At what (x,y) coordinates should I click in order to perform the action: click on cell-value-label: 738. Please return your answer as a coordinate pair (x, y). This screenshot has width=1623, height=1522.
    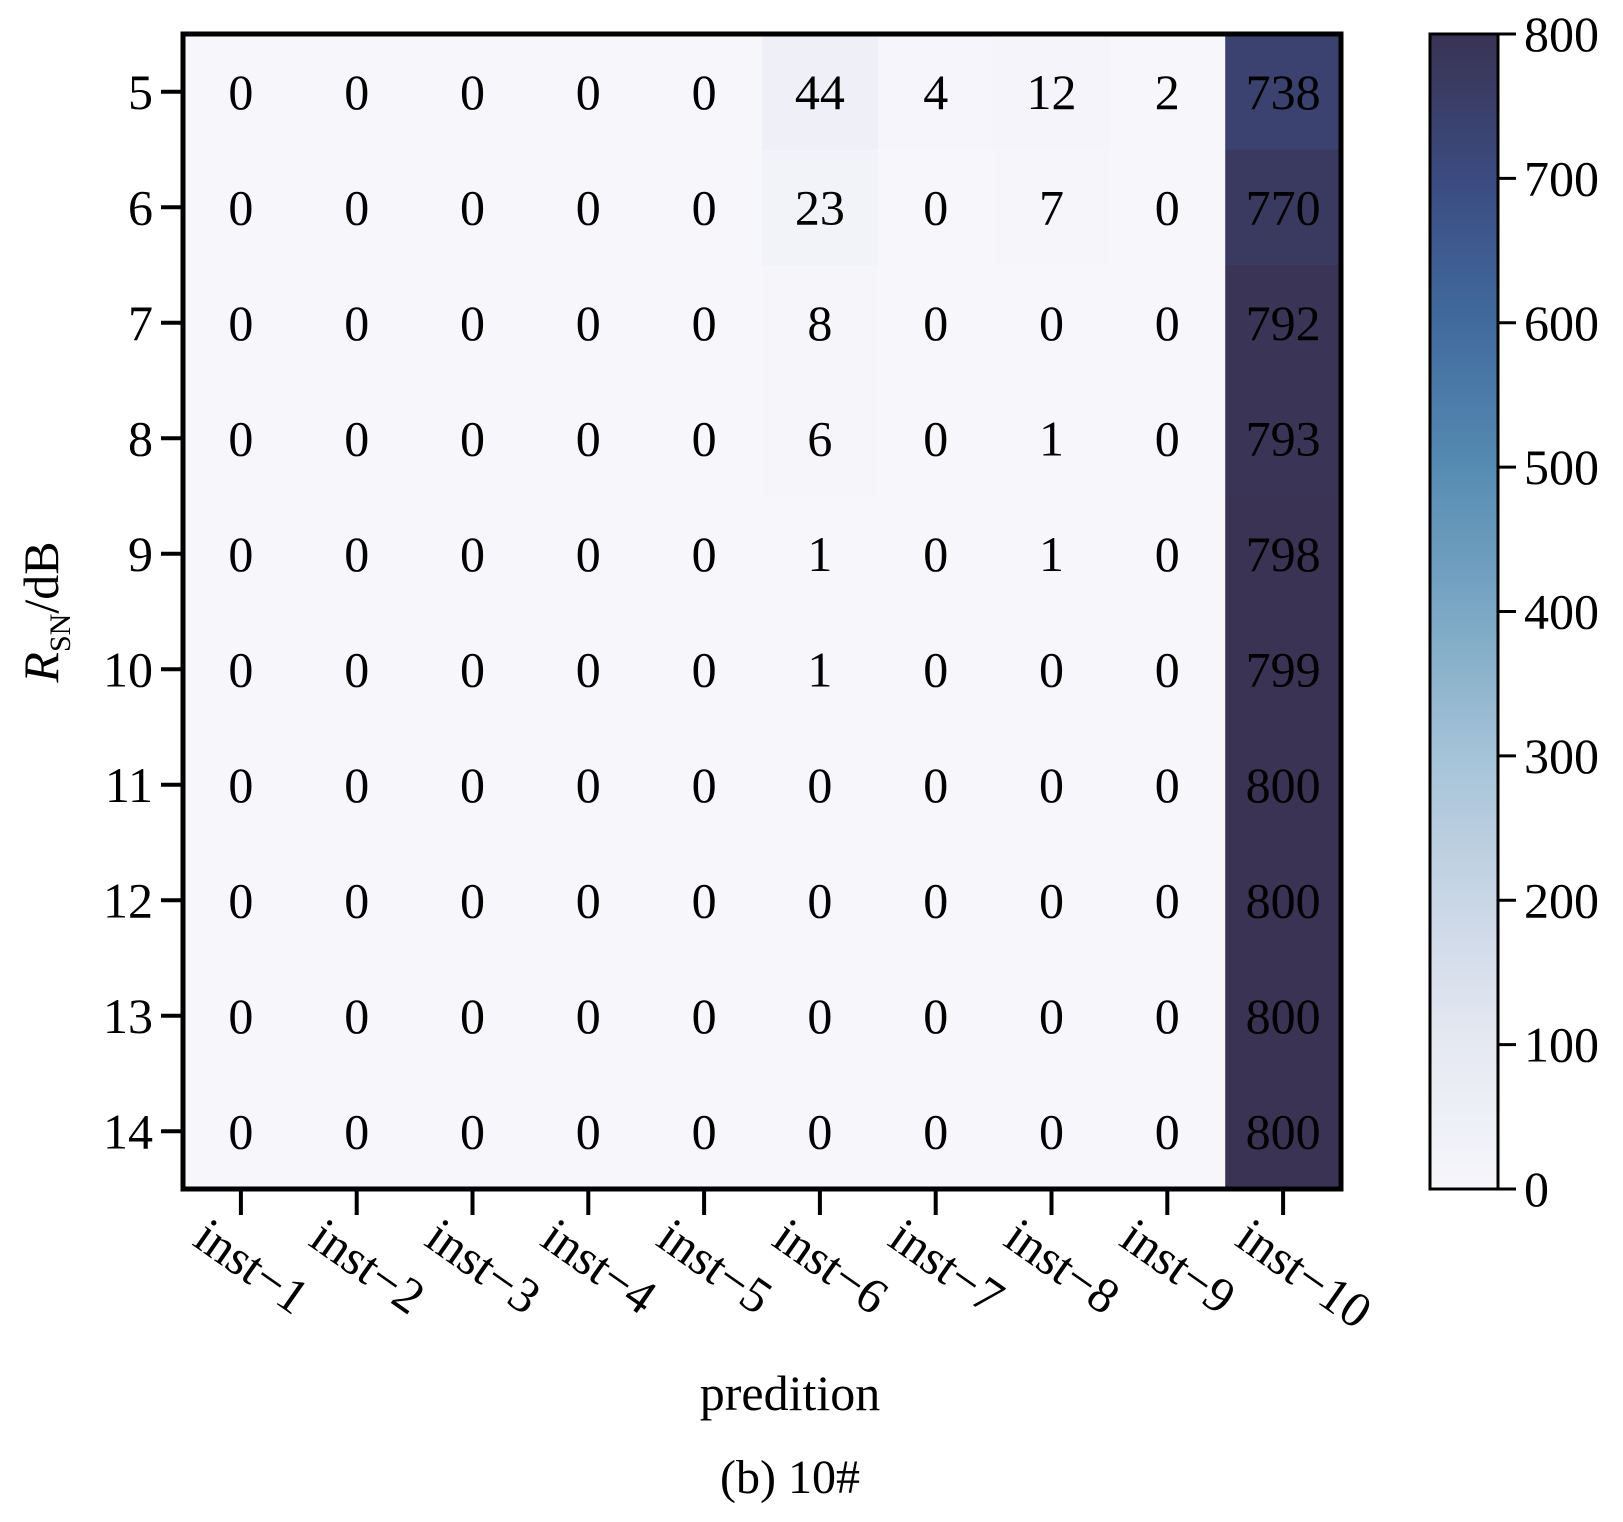
    Looking at the image, I should click on (1283, 92).